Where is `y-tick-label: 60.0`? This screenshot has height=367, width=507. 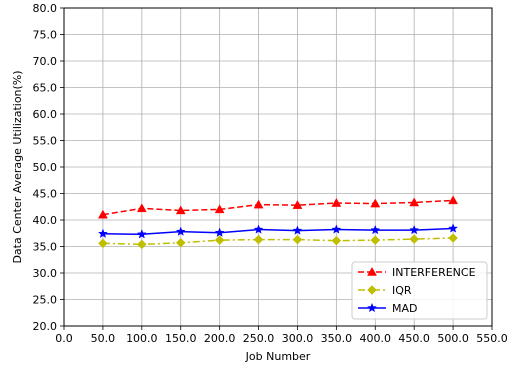 y-tick-label: 60.0 is located at coordinates (45, 114).